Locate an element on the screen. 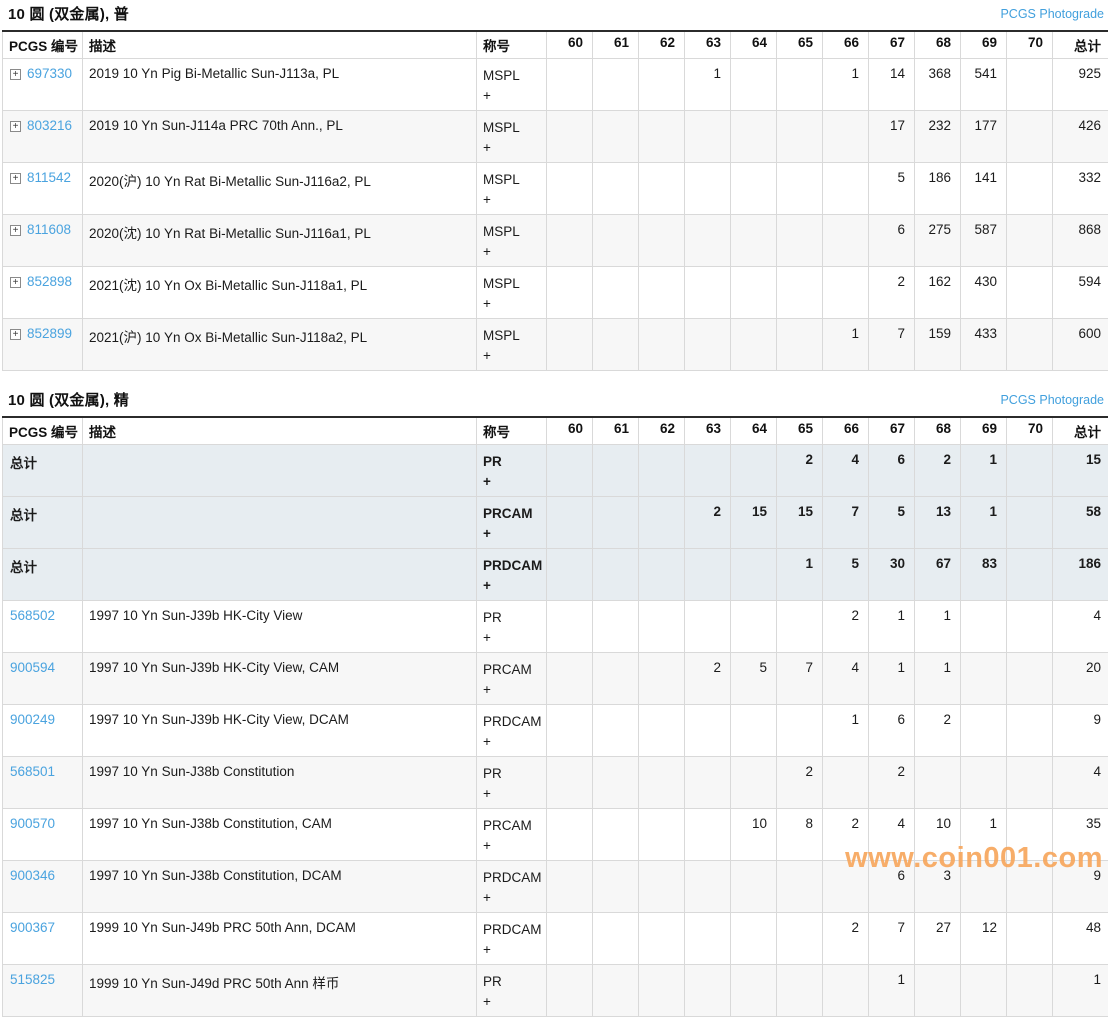 This screenshot has width=1108, height=1017. grade-cell-67: 17 is located at coordinates (892, 137).